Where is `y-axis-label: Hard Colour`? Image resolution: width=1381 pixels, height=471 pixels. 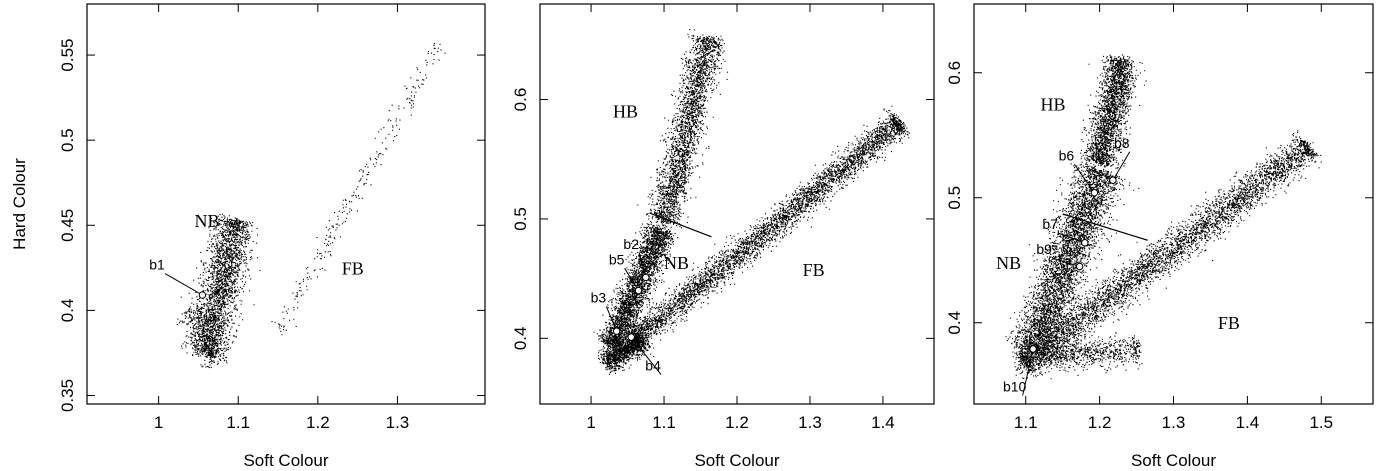
y-axis-label: Hard Colour is located at coordinates (19, 204).